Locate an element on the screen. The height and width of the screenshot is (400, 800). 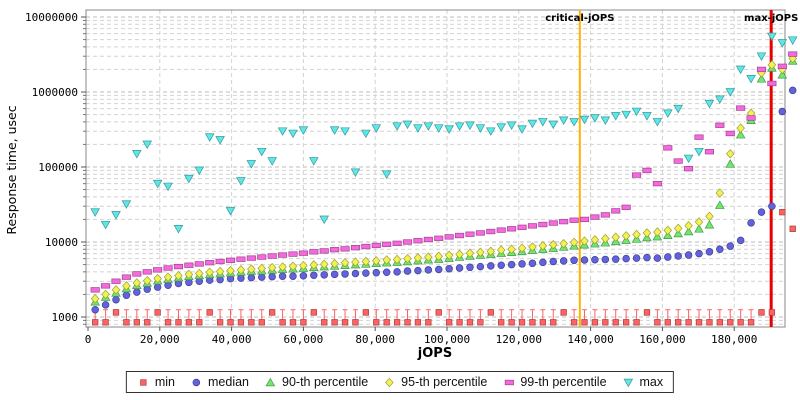
x-tick-label: 60,000 is located at coordinates (304, 339).